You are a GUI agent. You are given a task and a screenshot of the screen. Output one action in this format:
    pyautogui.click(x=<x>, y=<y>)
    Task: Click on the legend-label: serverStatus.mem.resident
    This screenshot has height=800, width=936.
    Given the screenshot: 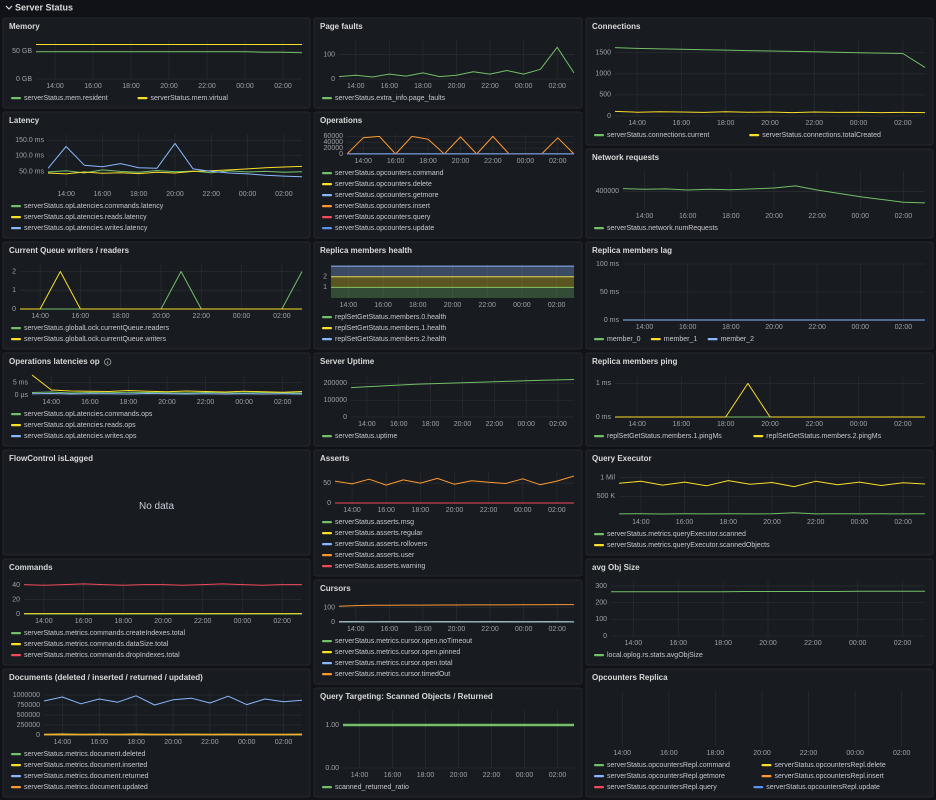 What is the action you would take?
    pyautogui.click(x=66, y=98)
    